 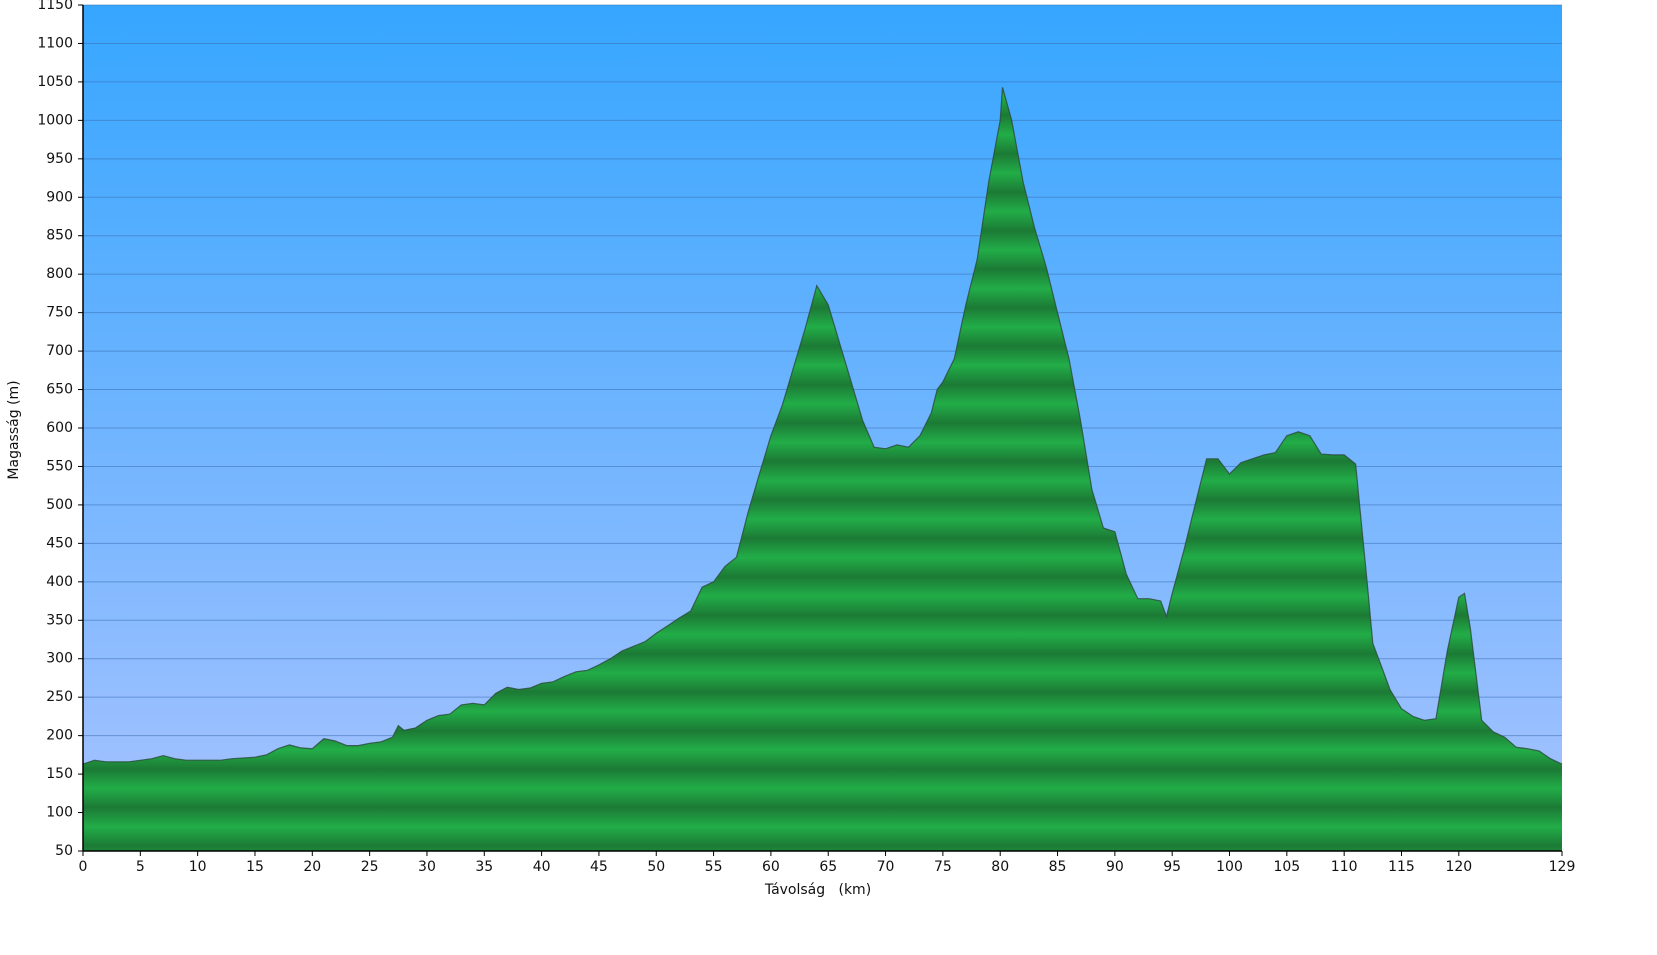 I want to click on y-tick-label: 1000, so click(x=55, y=120).